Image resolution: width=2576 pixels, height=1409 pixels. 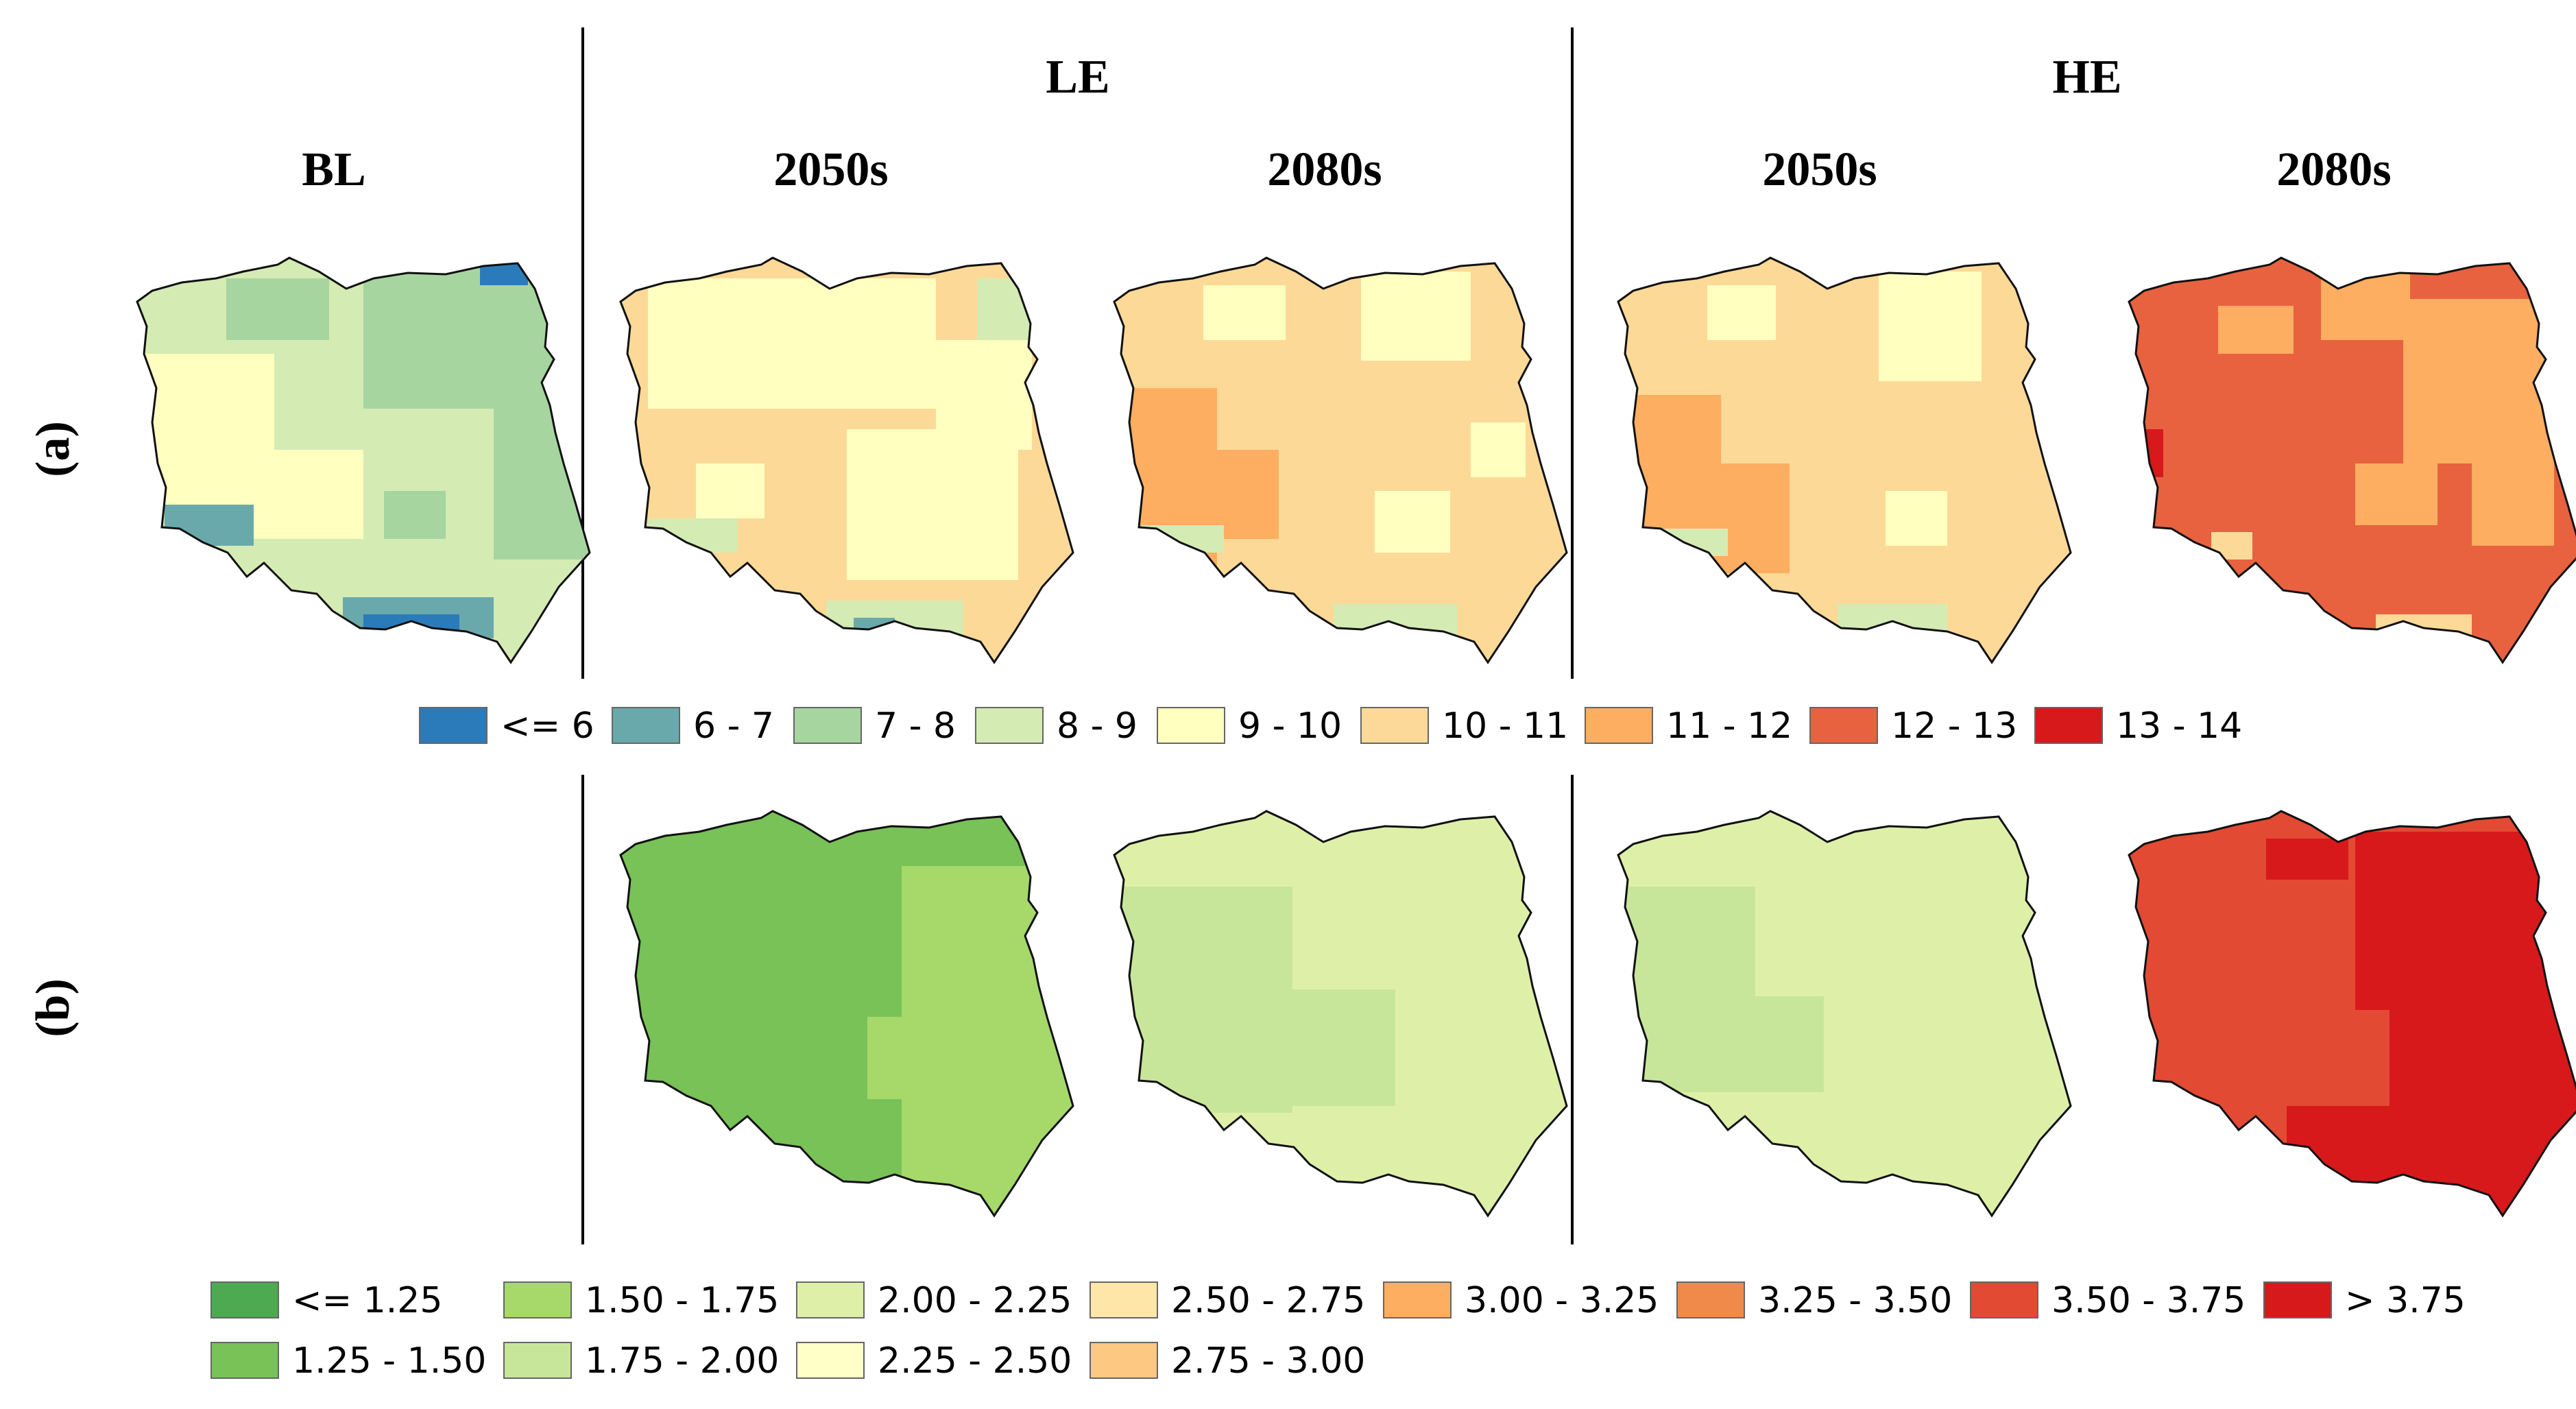 What do you see at coordinates (915, 726) in the screenshot?
I see `legend-label: 7 - 8` at bounding box center [915, 726].